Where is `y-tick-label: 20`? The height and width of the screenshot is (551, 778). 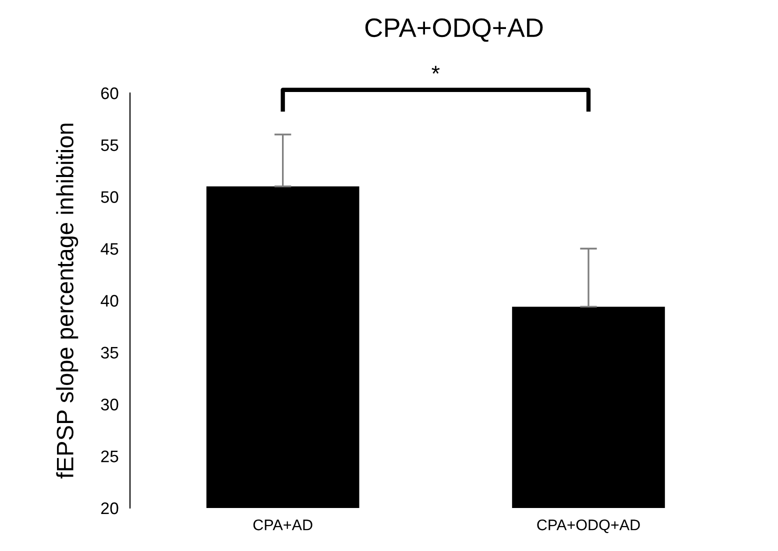 y-tick-label: 20 is located at coordinates (109, 508).